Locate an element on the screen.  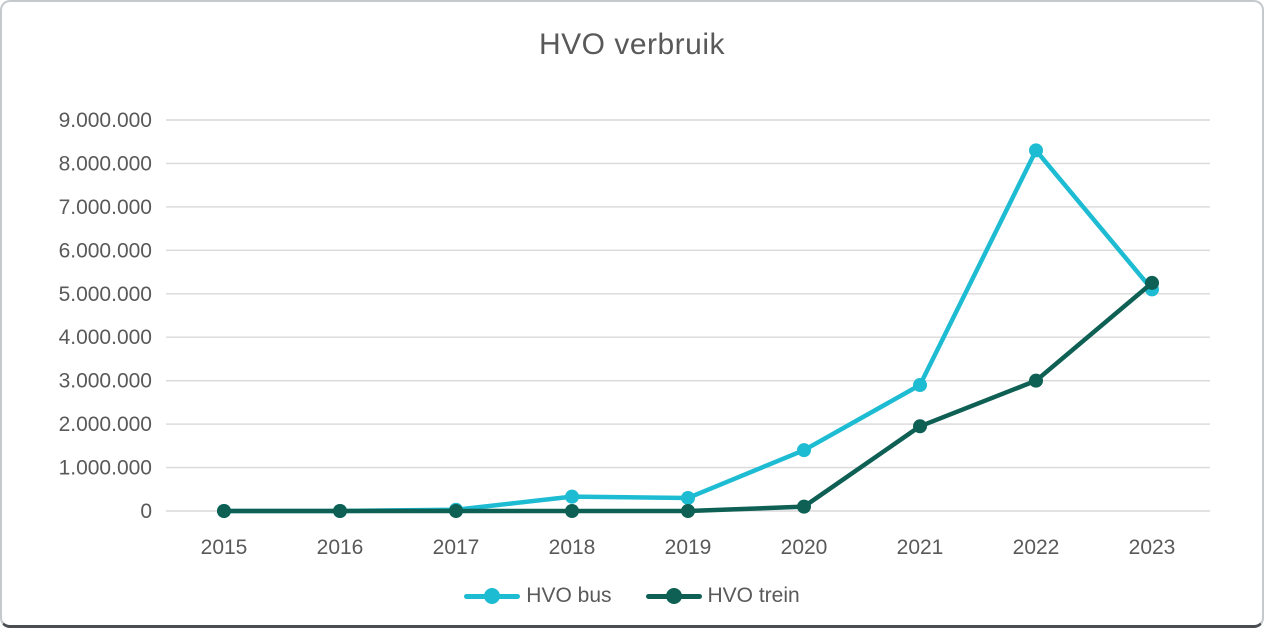
y-axis-tick-label: 3.000.000 is located at coordinates (105, 381).